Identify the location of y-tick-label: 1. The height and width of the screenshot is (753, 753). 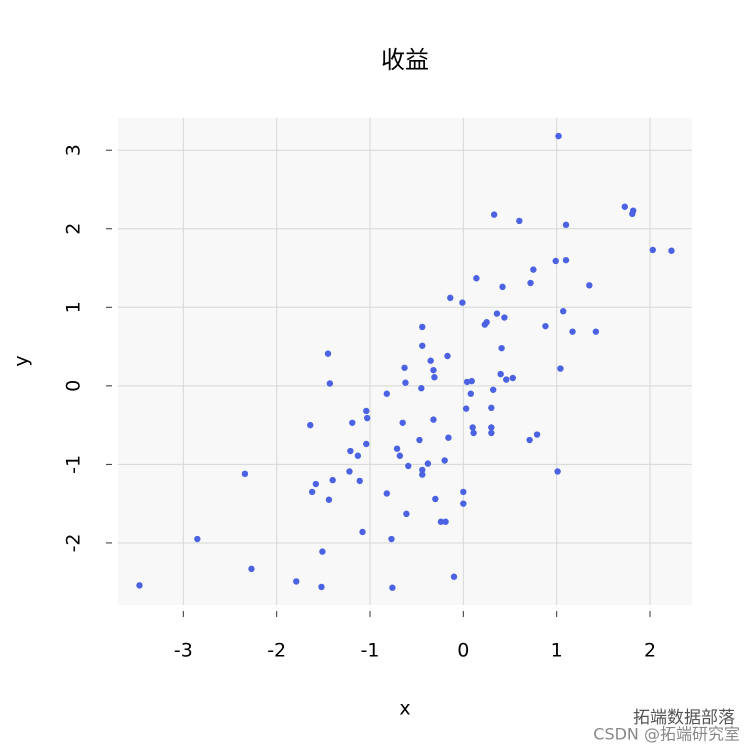
(74, 307).